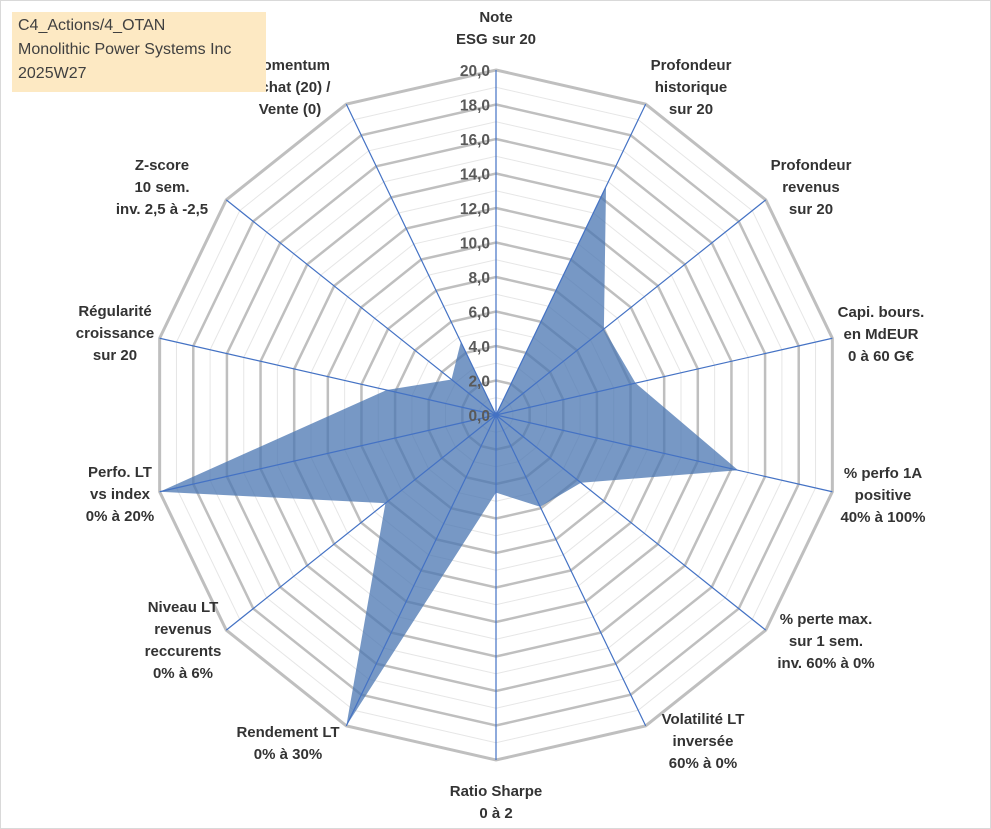  Describe the element at coordinates (883, 473) in the screenshot. I see `axis-label-line: % perfo 1A` at that location.